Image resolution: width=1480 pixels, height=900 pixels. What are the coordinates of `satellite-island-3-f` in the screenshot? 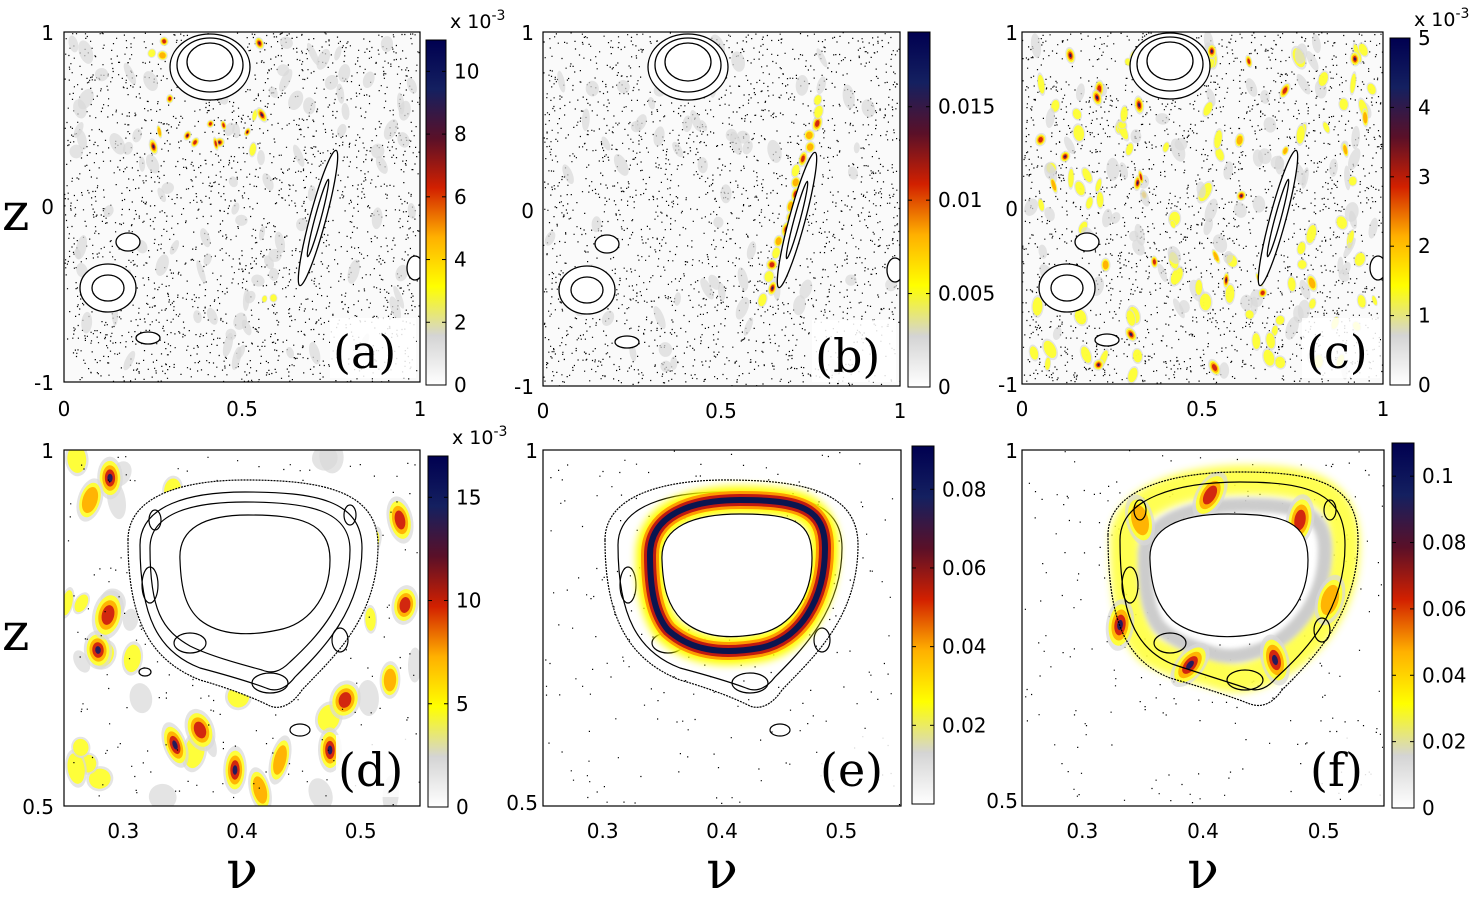 It's located at (1245, 680).